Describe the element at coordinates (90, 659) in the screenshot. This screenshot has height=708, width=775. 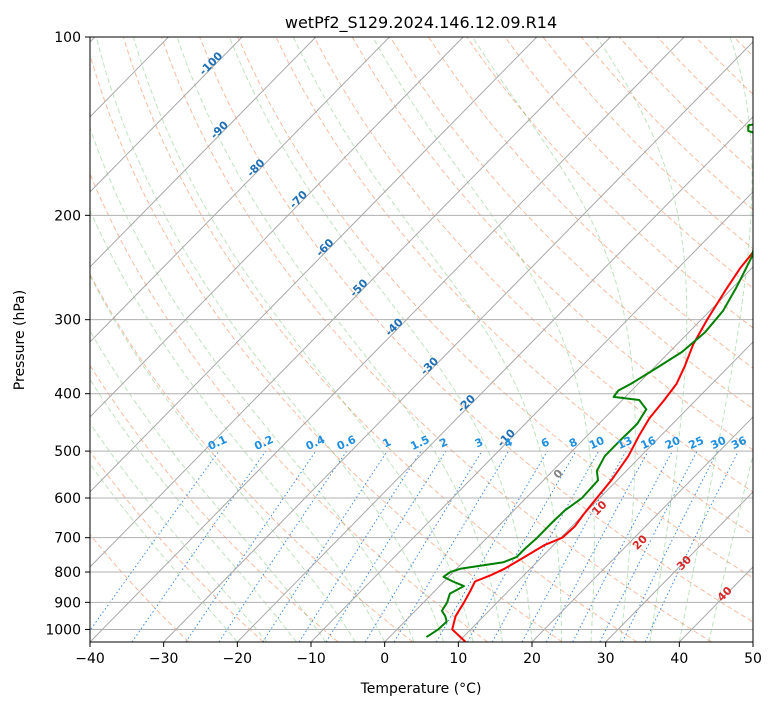
I see `x-tick-label: −40` at that location.